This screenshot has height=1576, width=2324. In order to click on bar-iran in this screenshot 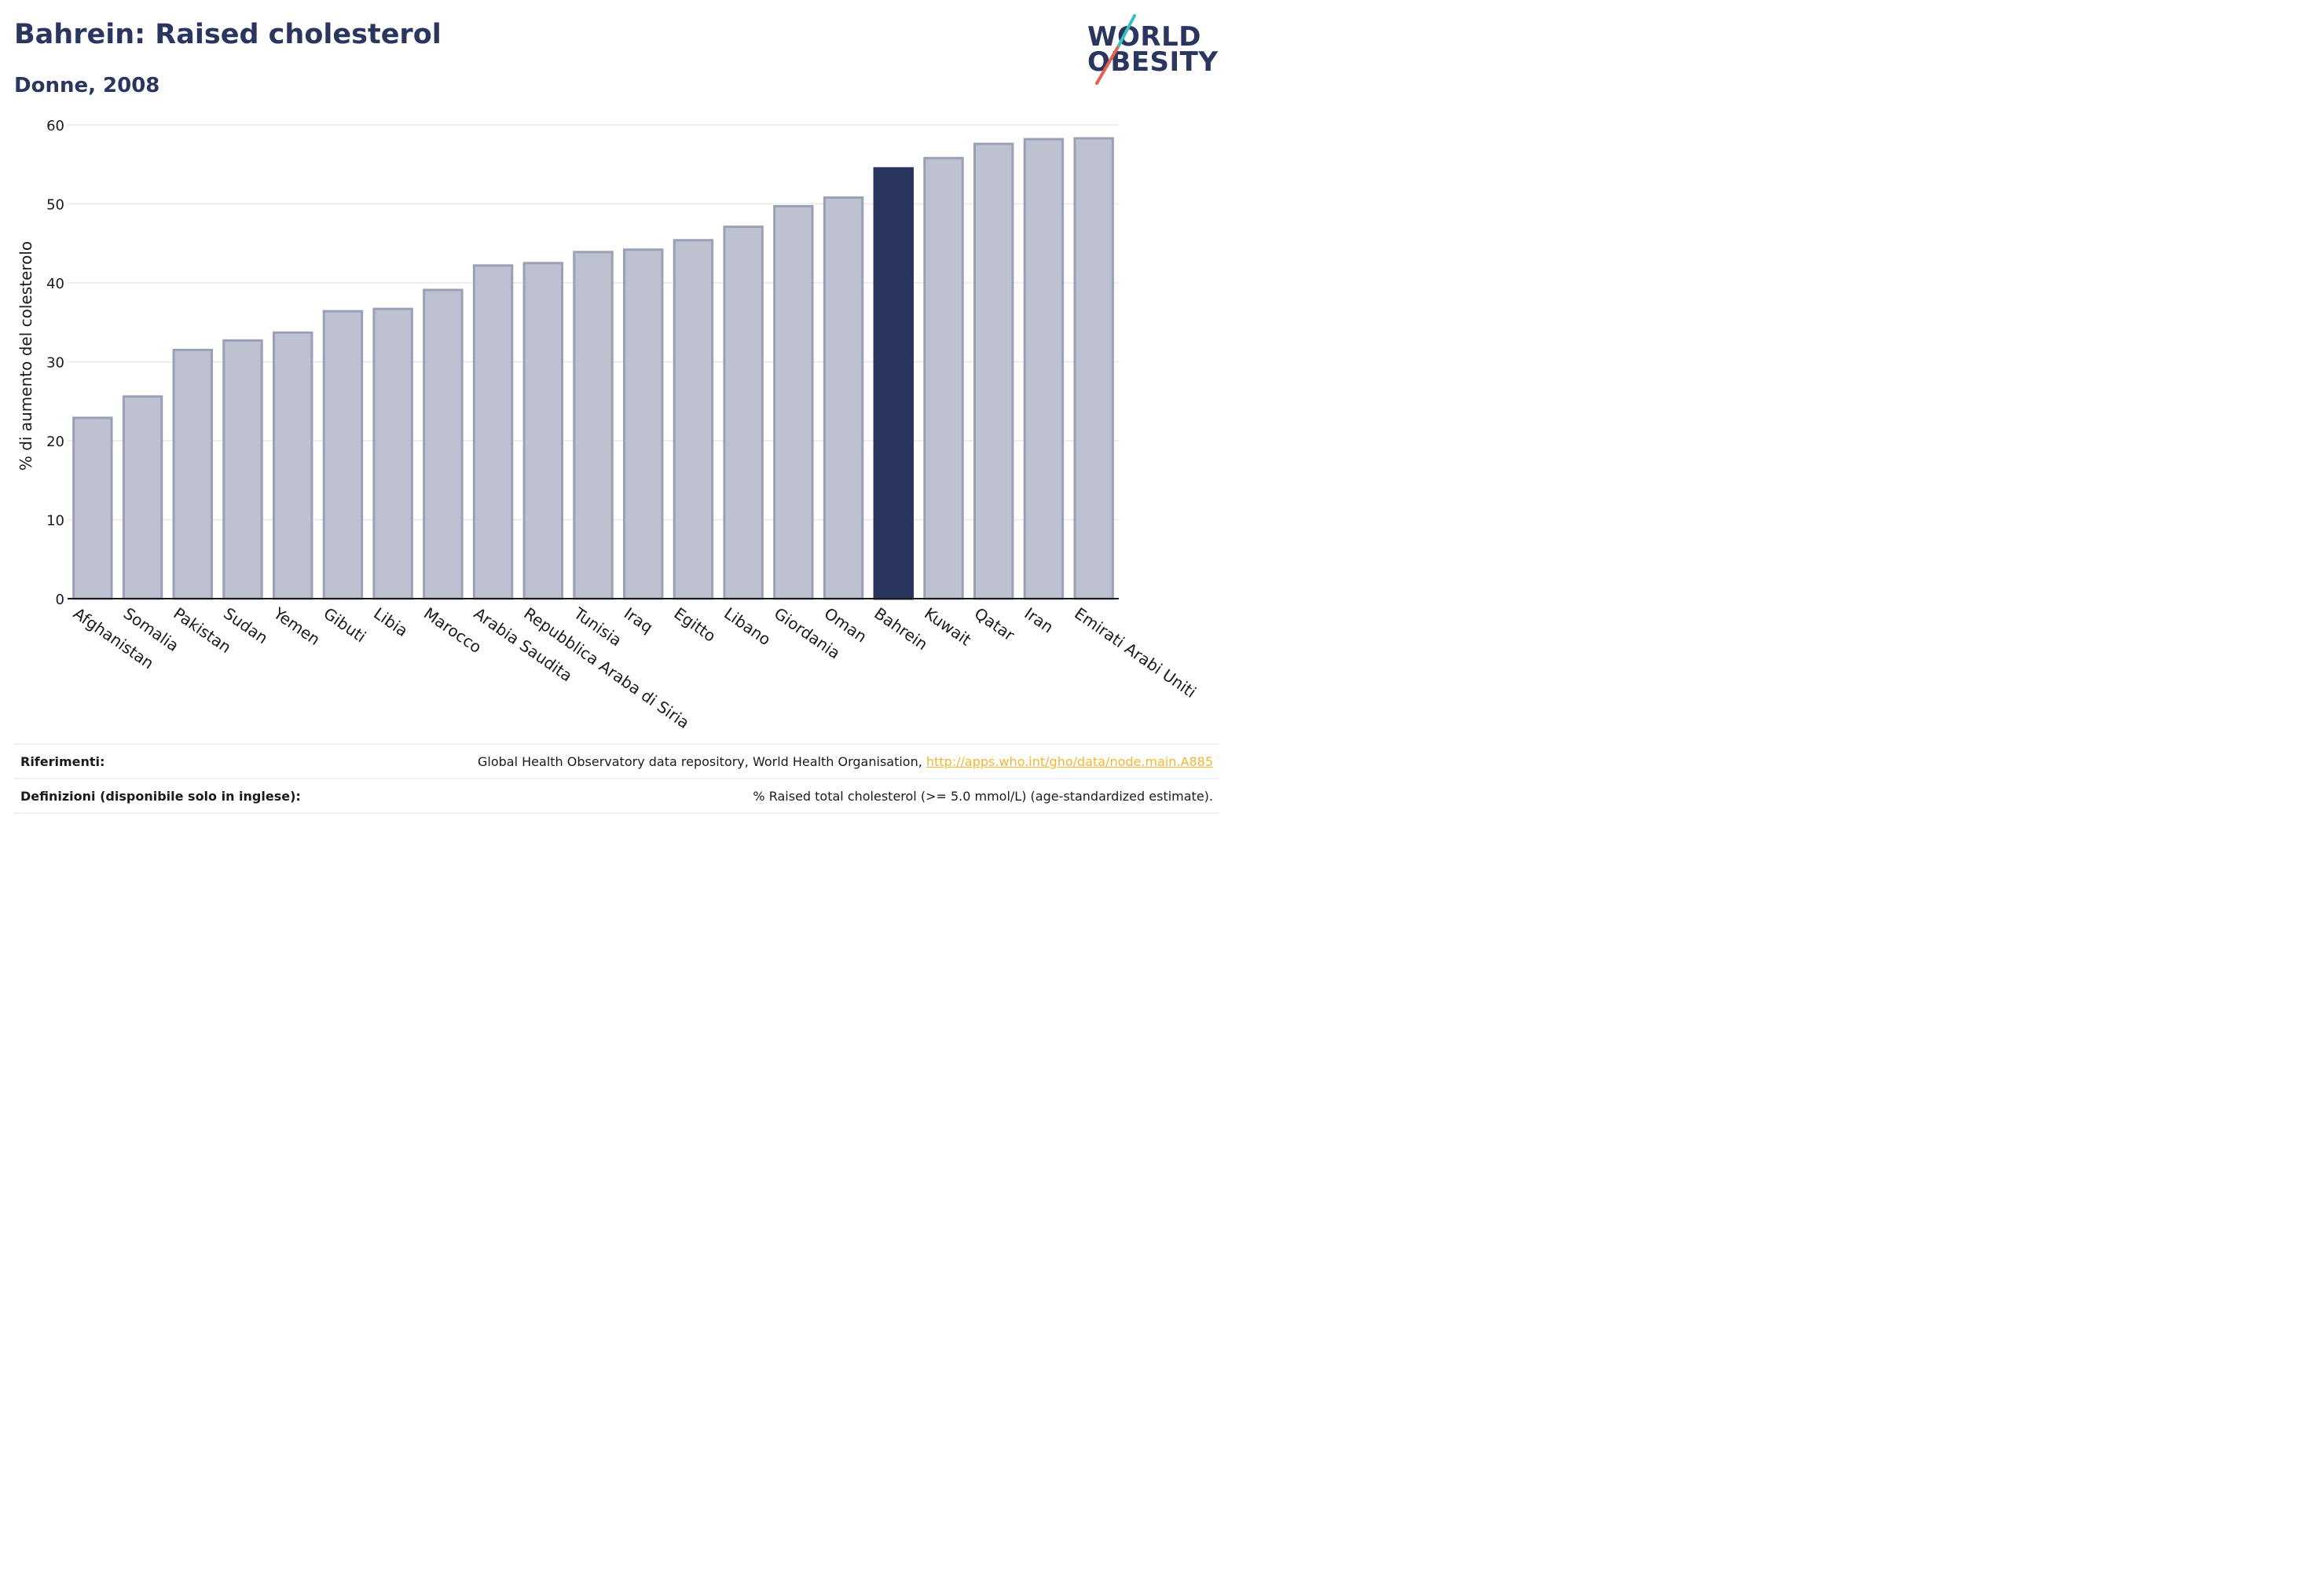, I will do `click(1044, 368)`.